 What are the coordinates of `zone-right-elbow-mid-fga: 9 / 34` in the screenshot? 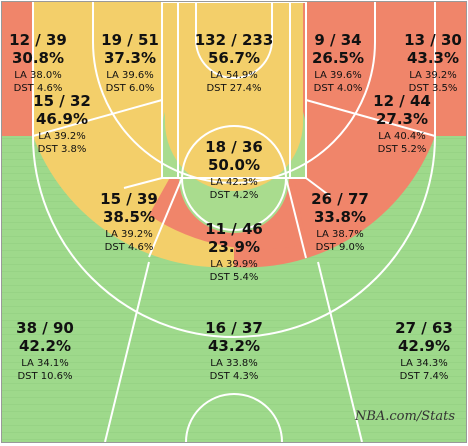 It's located at (337, 40).